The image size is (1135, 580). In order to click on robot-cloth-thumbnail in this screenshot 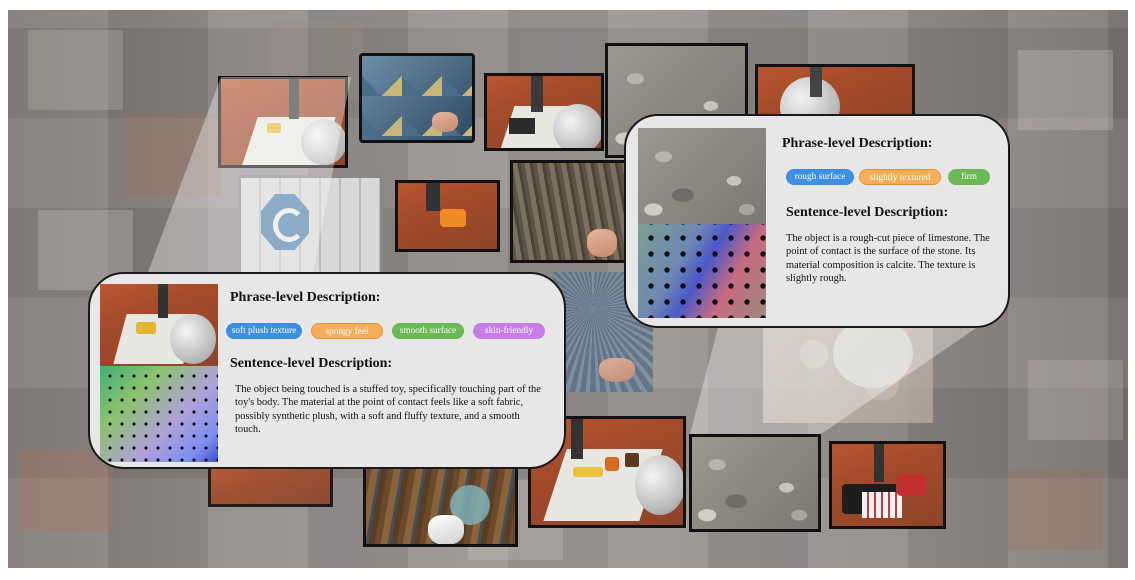, I will do `click(887, 485)`.